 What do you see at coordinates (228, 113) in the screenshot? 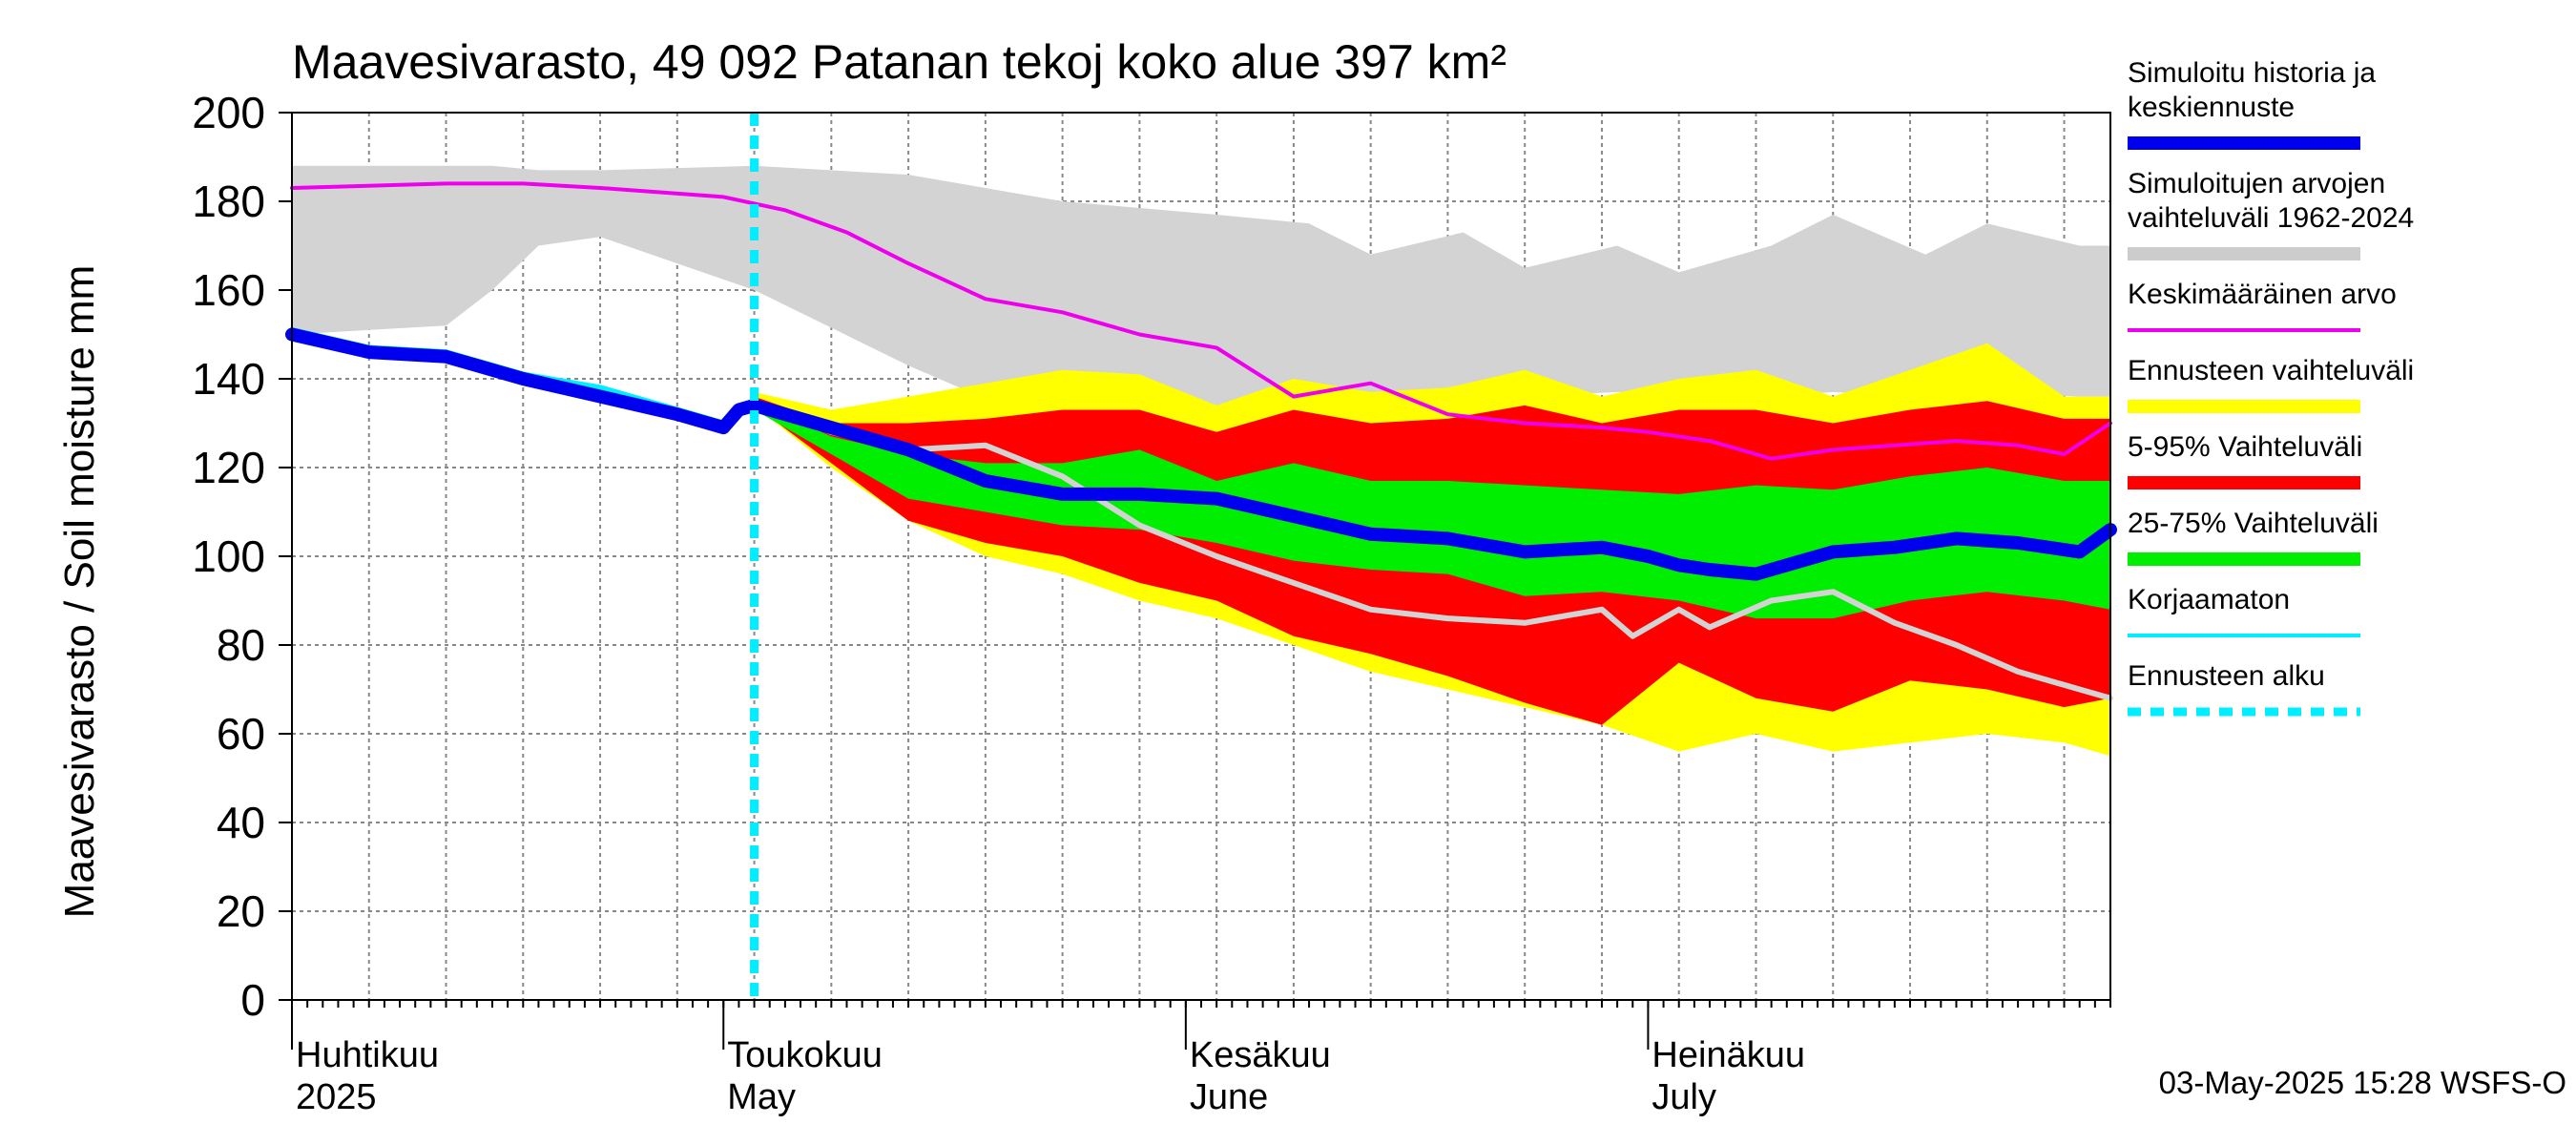
I see `y-tick-label: 200` at bounding box center [228, 113].